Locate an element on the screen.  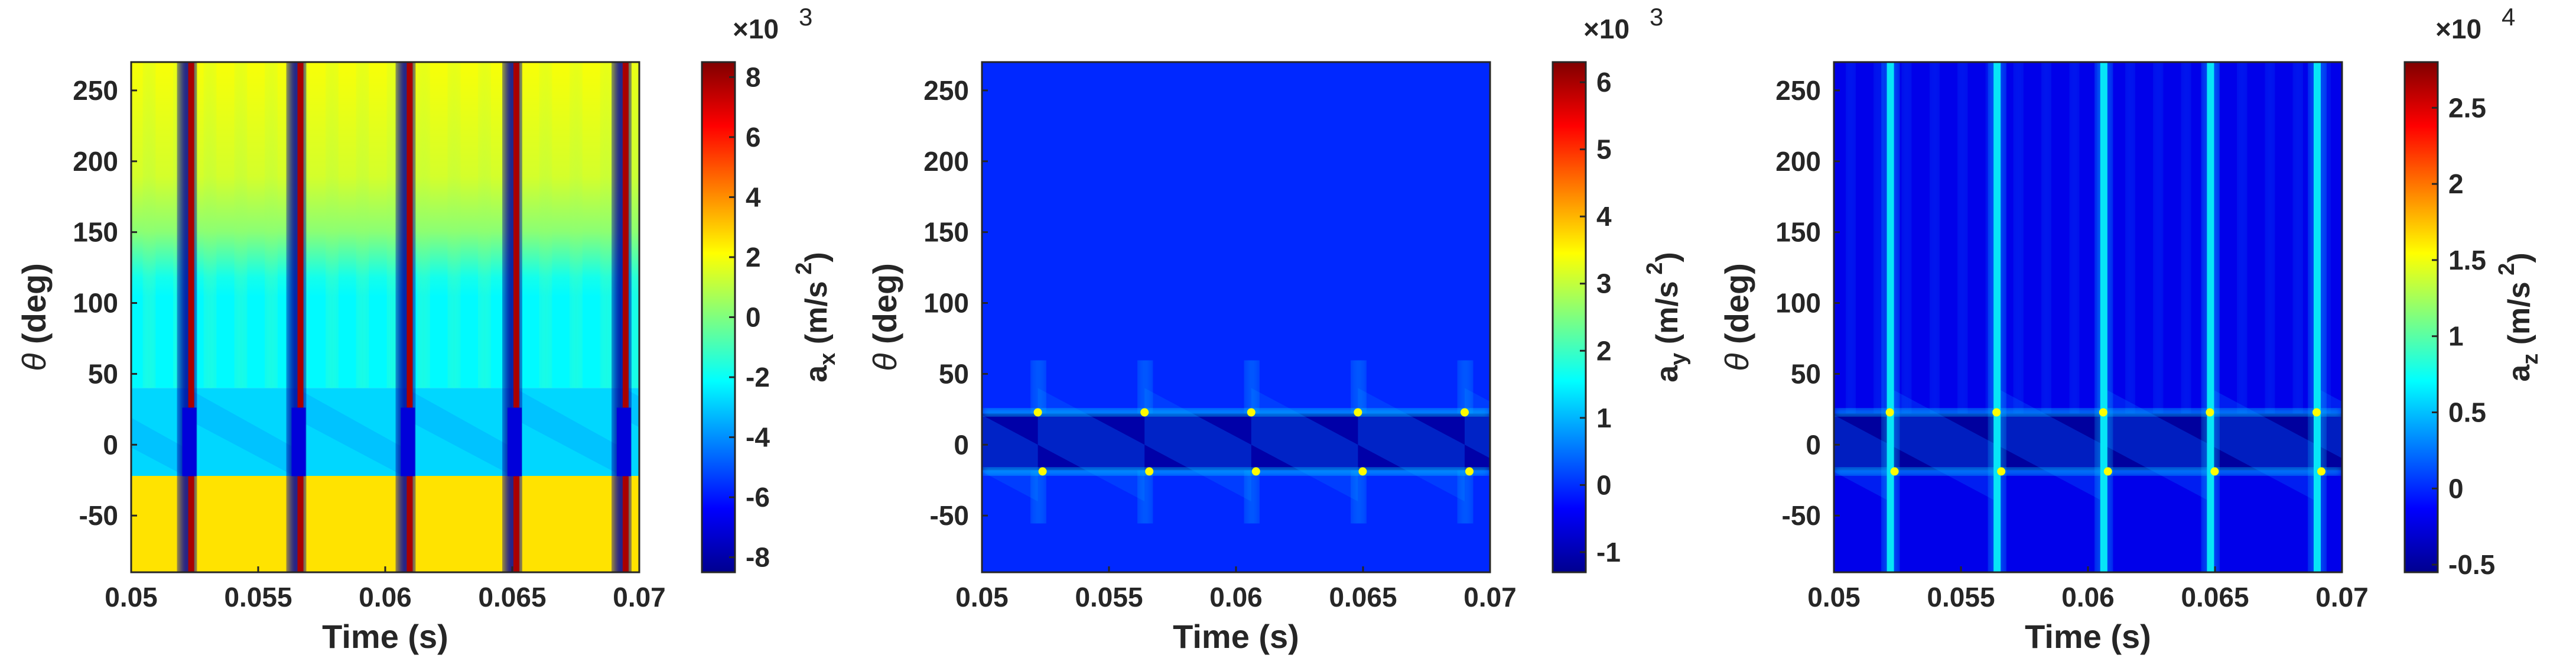
colorbar-tick-label: 2 is located at coordinates (1604, 350).